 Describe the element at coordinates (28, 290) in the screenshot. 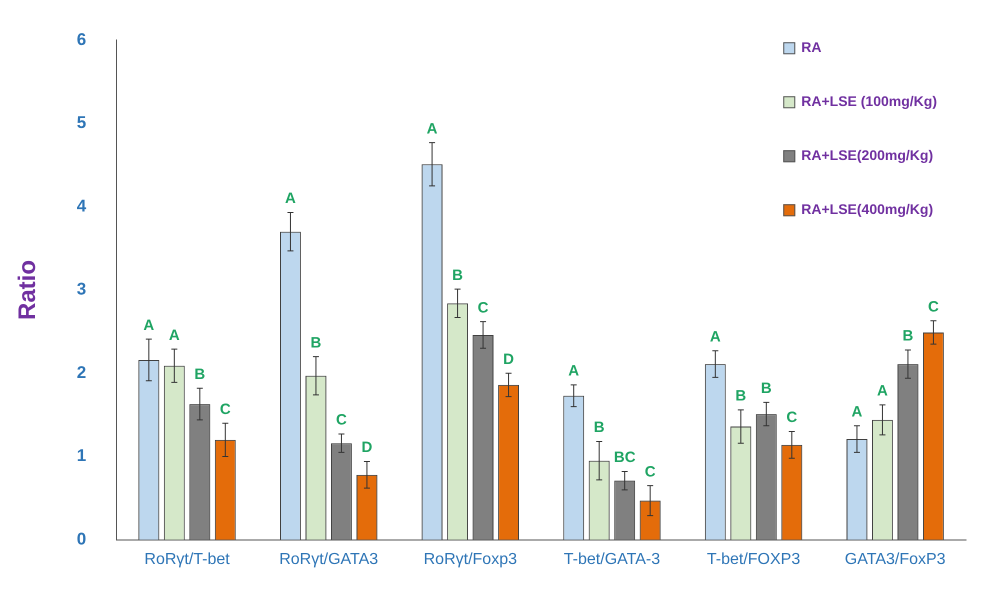

I see `y-axis-title: Ratio` at that location.